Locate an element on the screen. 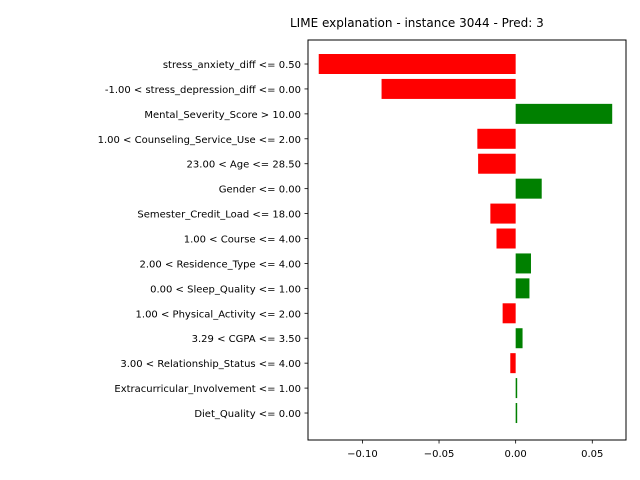  category-label-0: stress_anxiety_diff <= 0.50 is located at coordinates (232, 65).